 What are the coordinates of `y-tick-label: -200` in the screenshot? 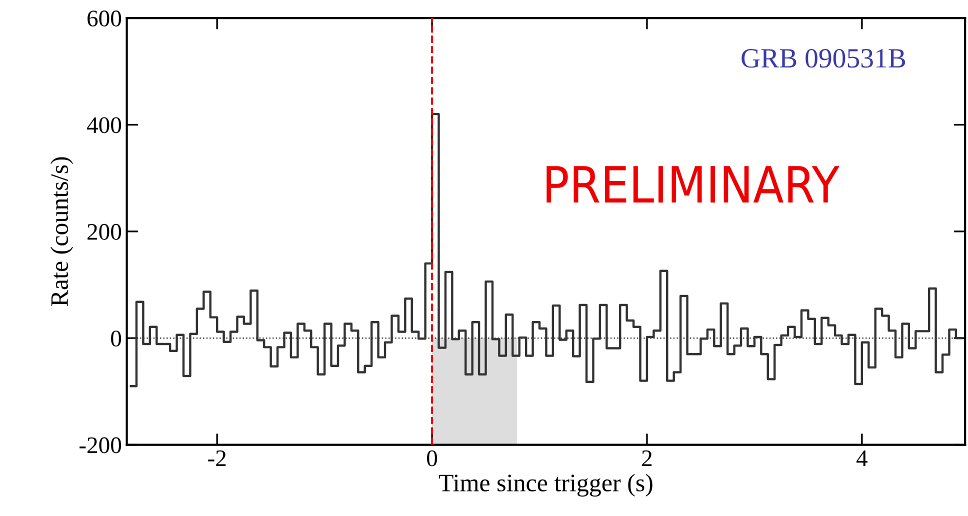 It's located at (101, 445).